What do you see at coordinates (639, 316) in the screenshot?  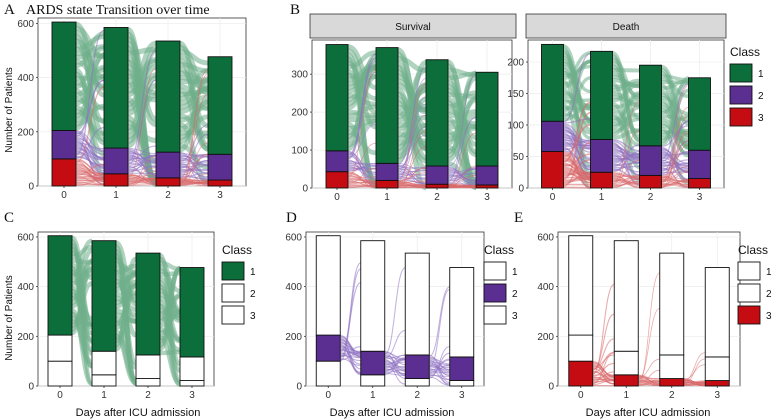 I see `panel-e: 0 200 400 600 0 1 2 3` at bounding box center [639, 316].